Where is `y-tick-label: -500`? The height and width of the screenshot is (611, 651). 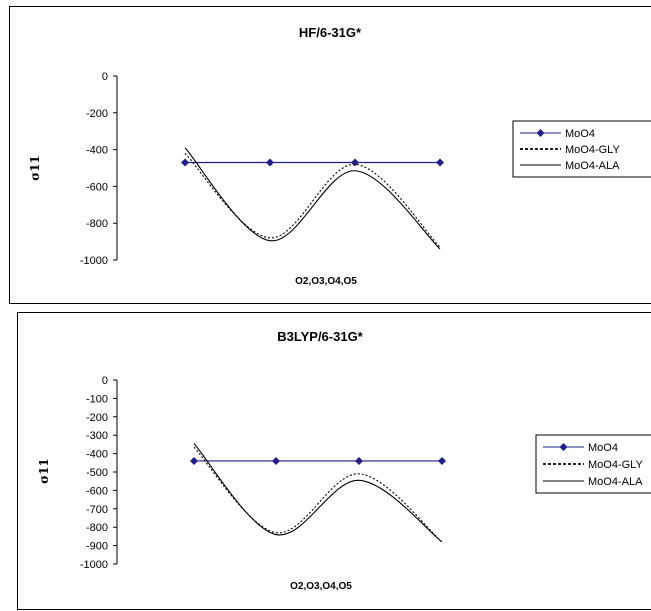
y-tick-label: -500 is located at coordinates (97, 473).